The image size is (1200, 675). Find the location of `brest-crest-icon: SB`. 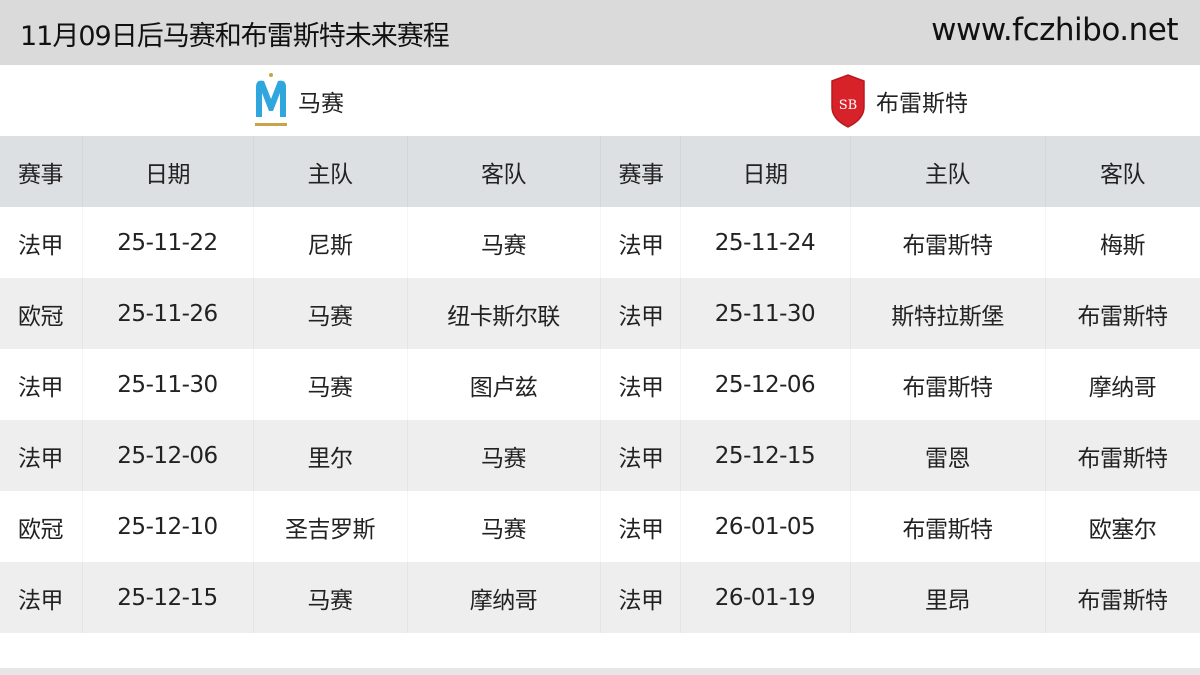

brest-crest-icon: SB is located at coordinates (848, 100).